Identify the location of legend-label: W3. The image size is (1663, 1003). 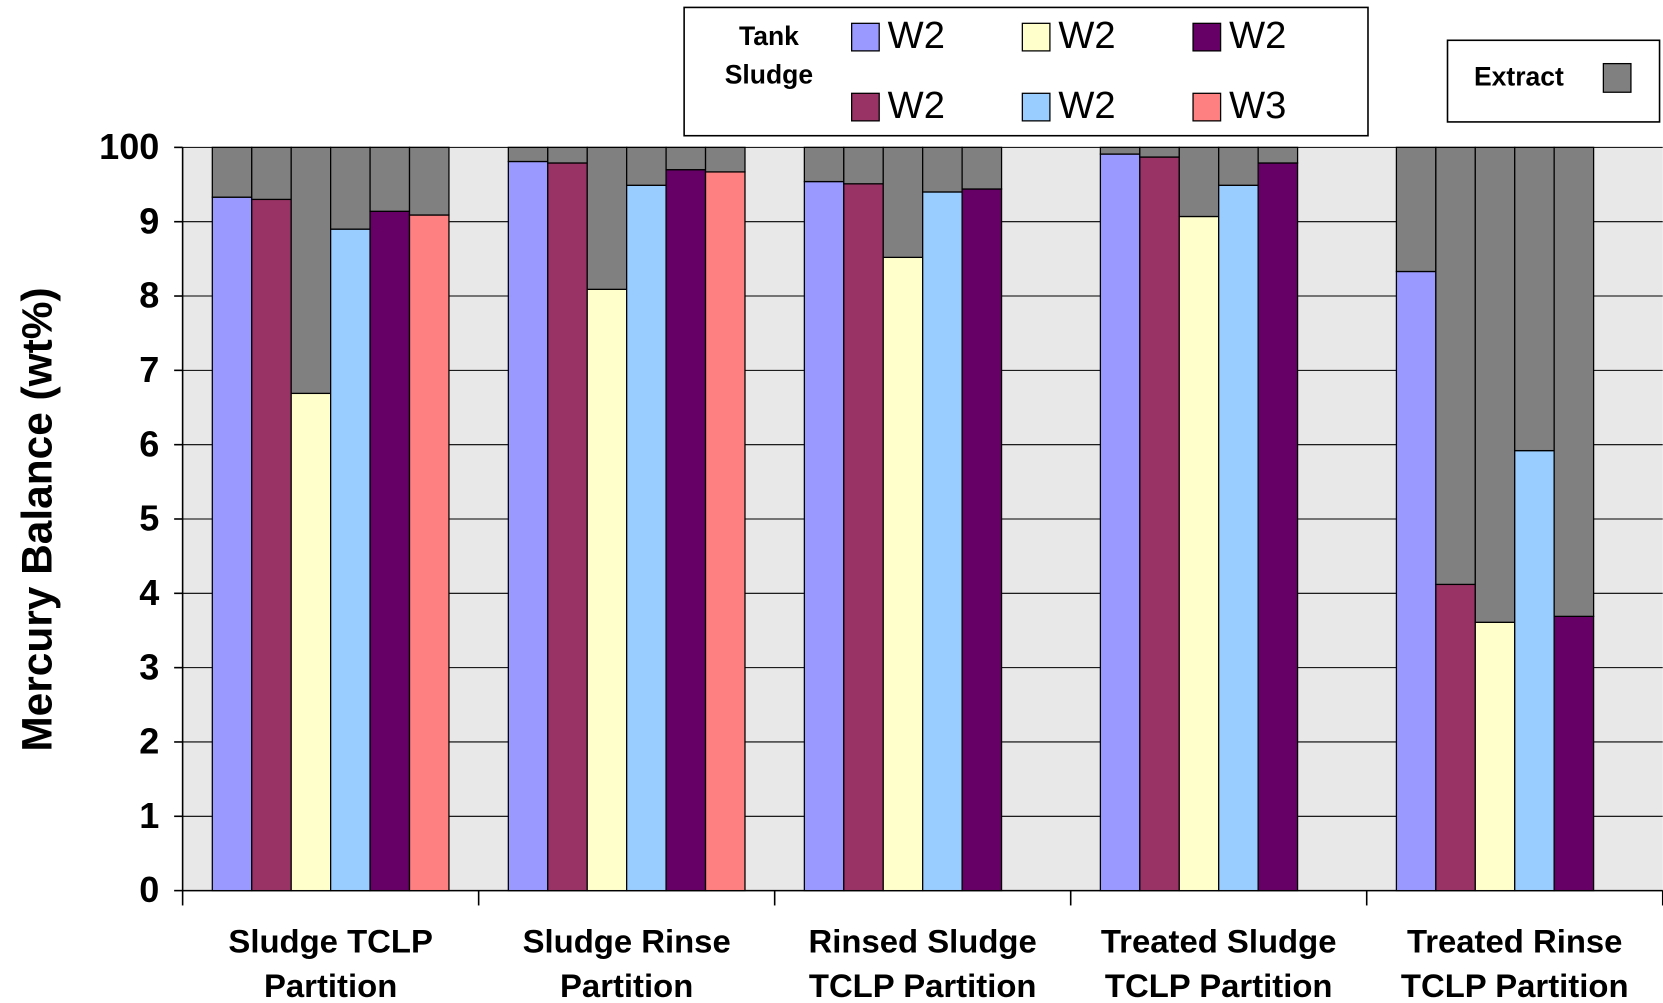
(1257, 105).